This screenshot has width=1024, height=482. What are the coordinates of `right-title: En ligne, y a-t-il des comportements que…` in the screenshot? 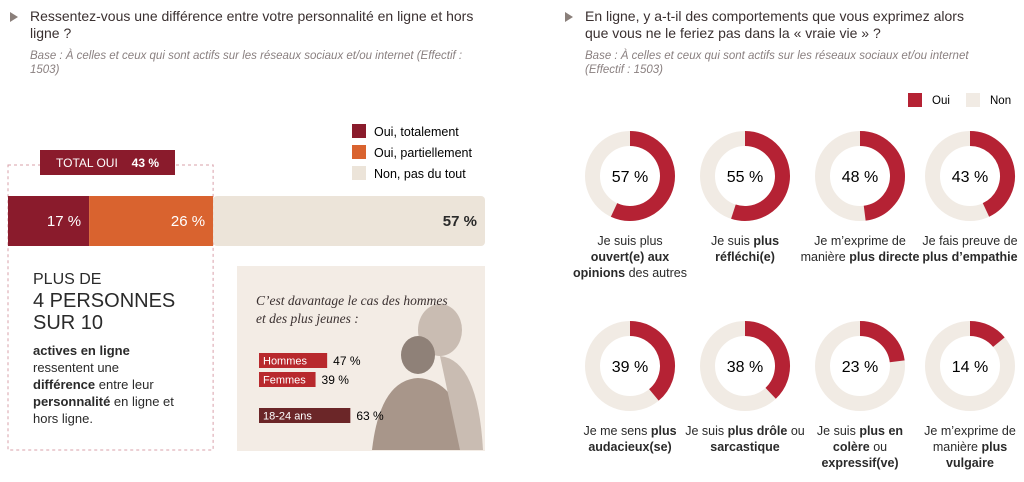 It's located at (774, 24).